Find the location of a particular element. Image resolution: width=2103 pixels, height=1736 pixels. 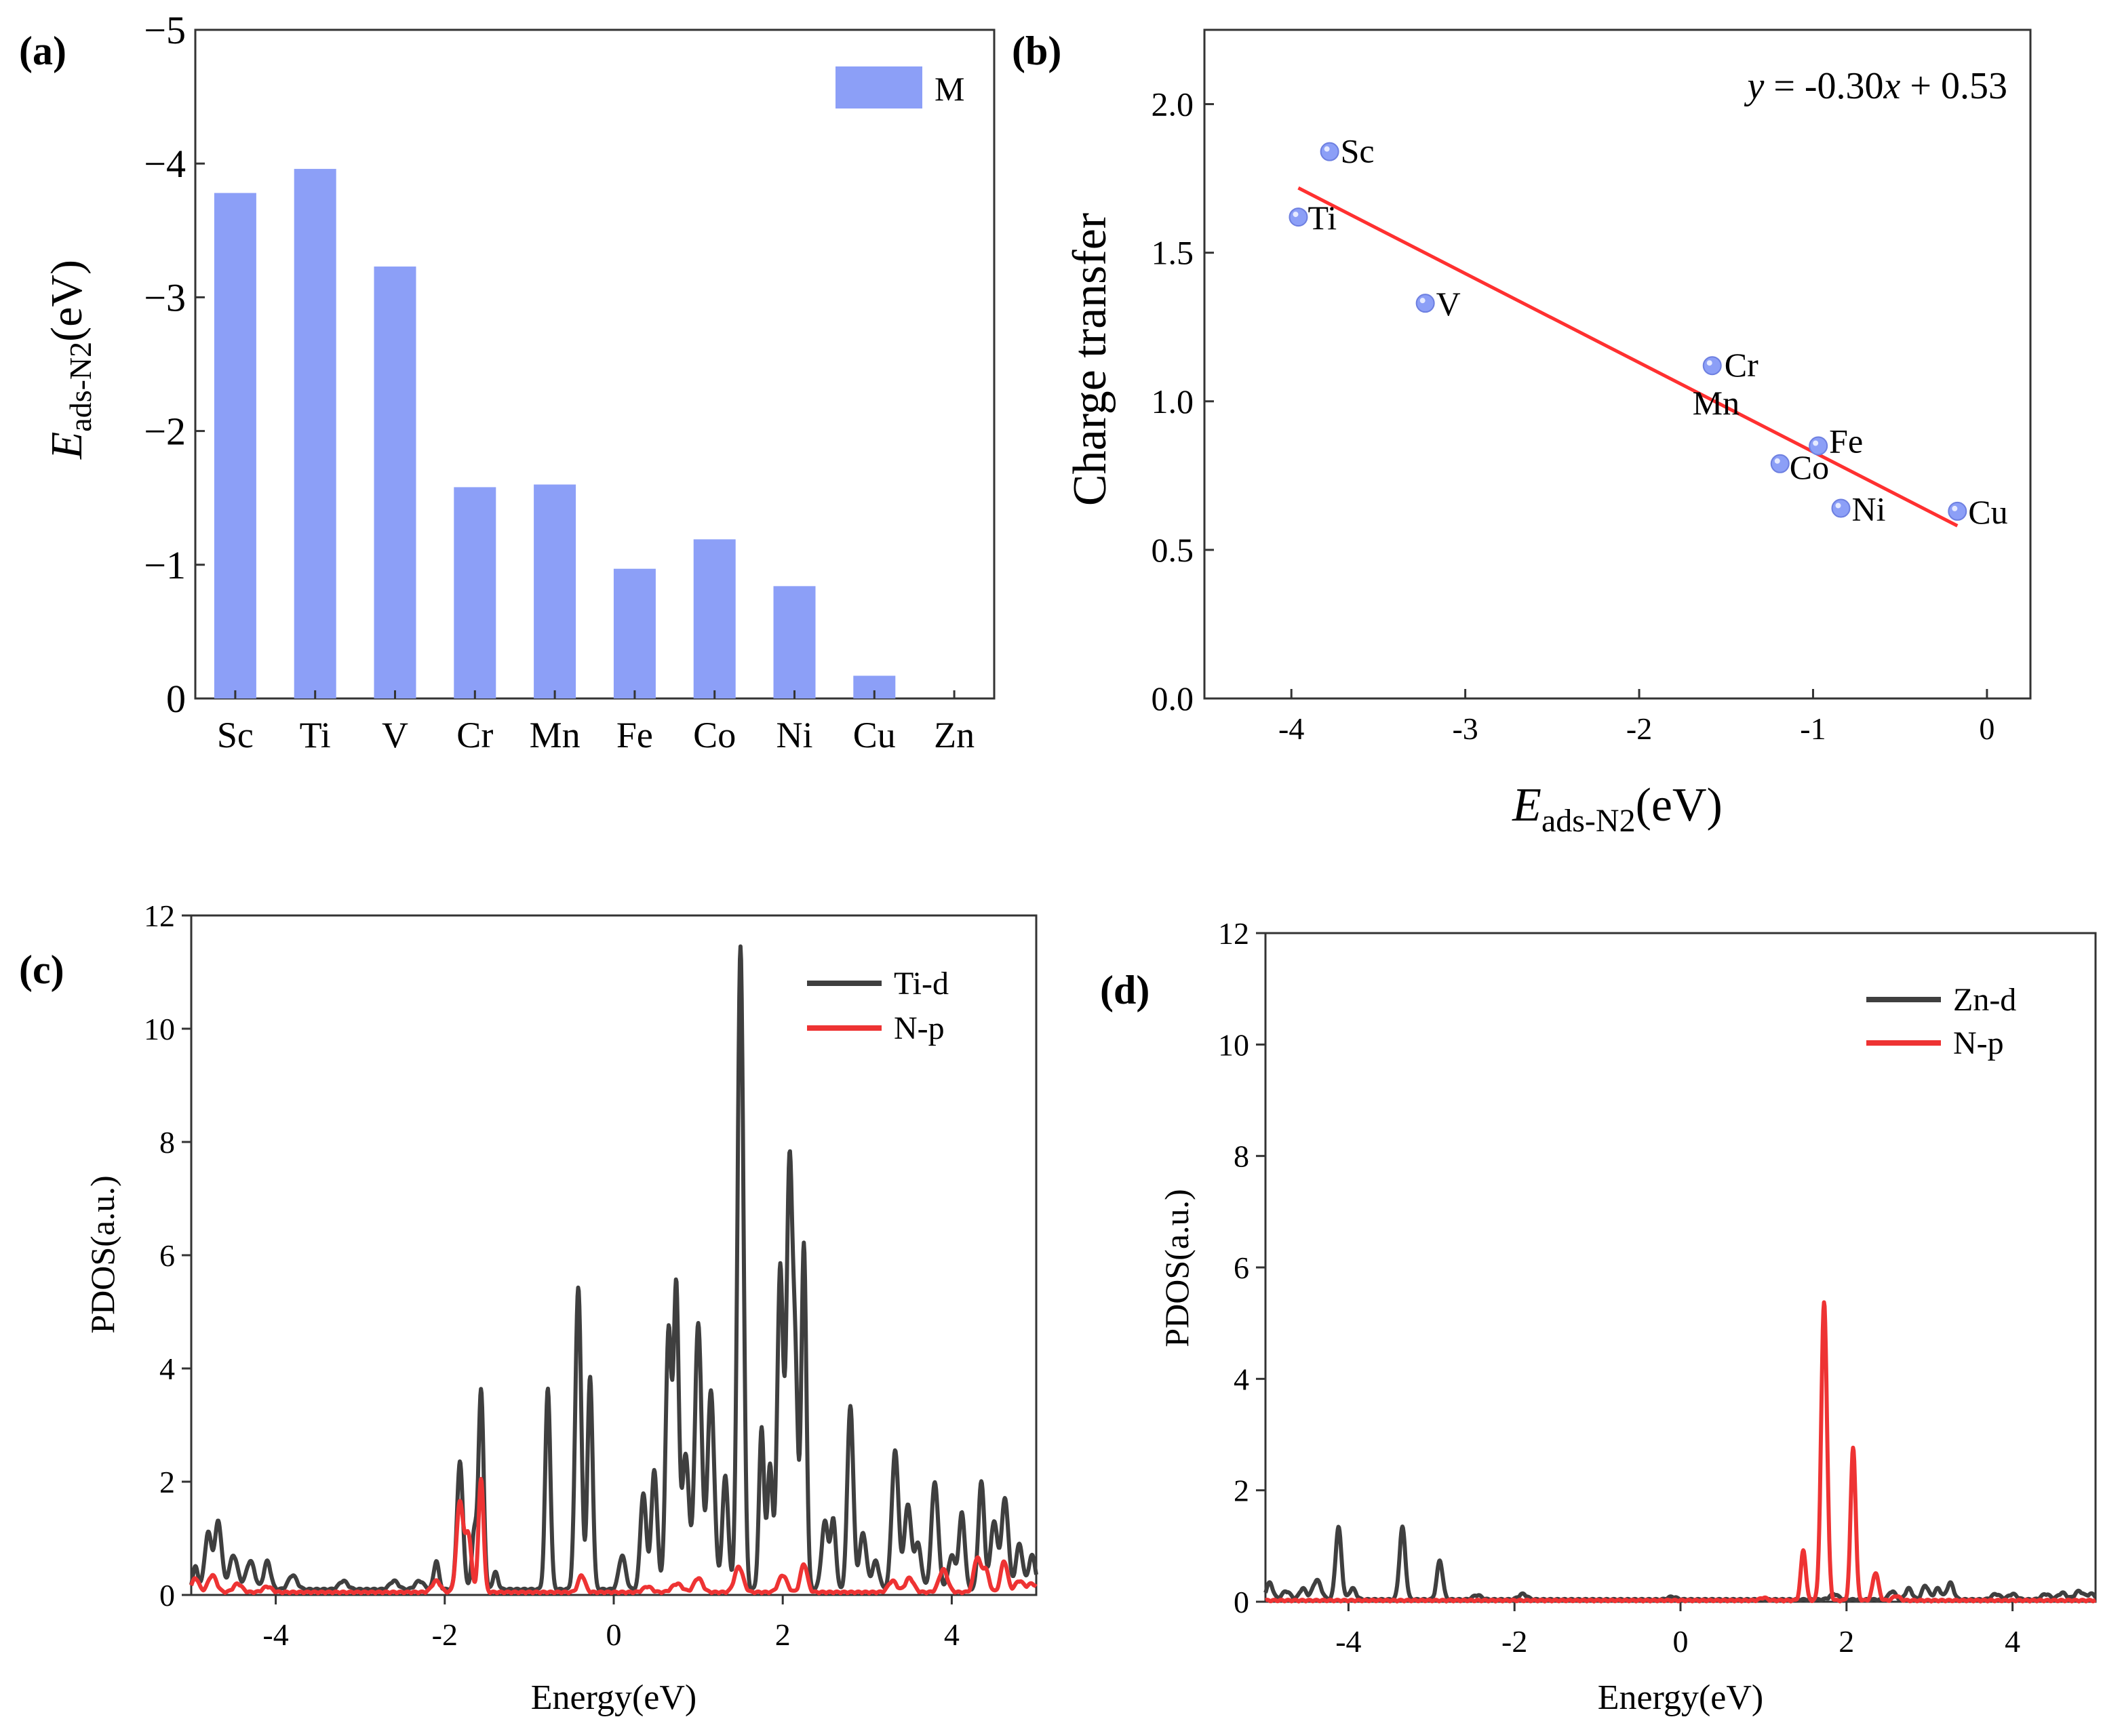

panel-d-legend: Zn-d N-p is located at coordinates (1941, 1022).